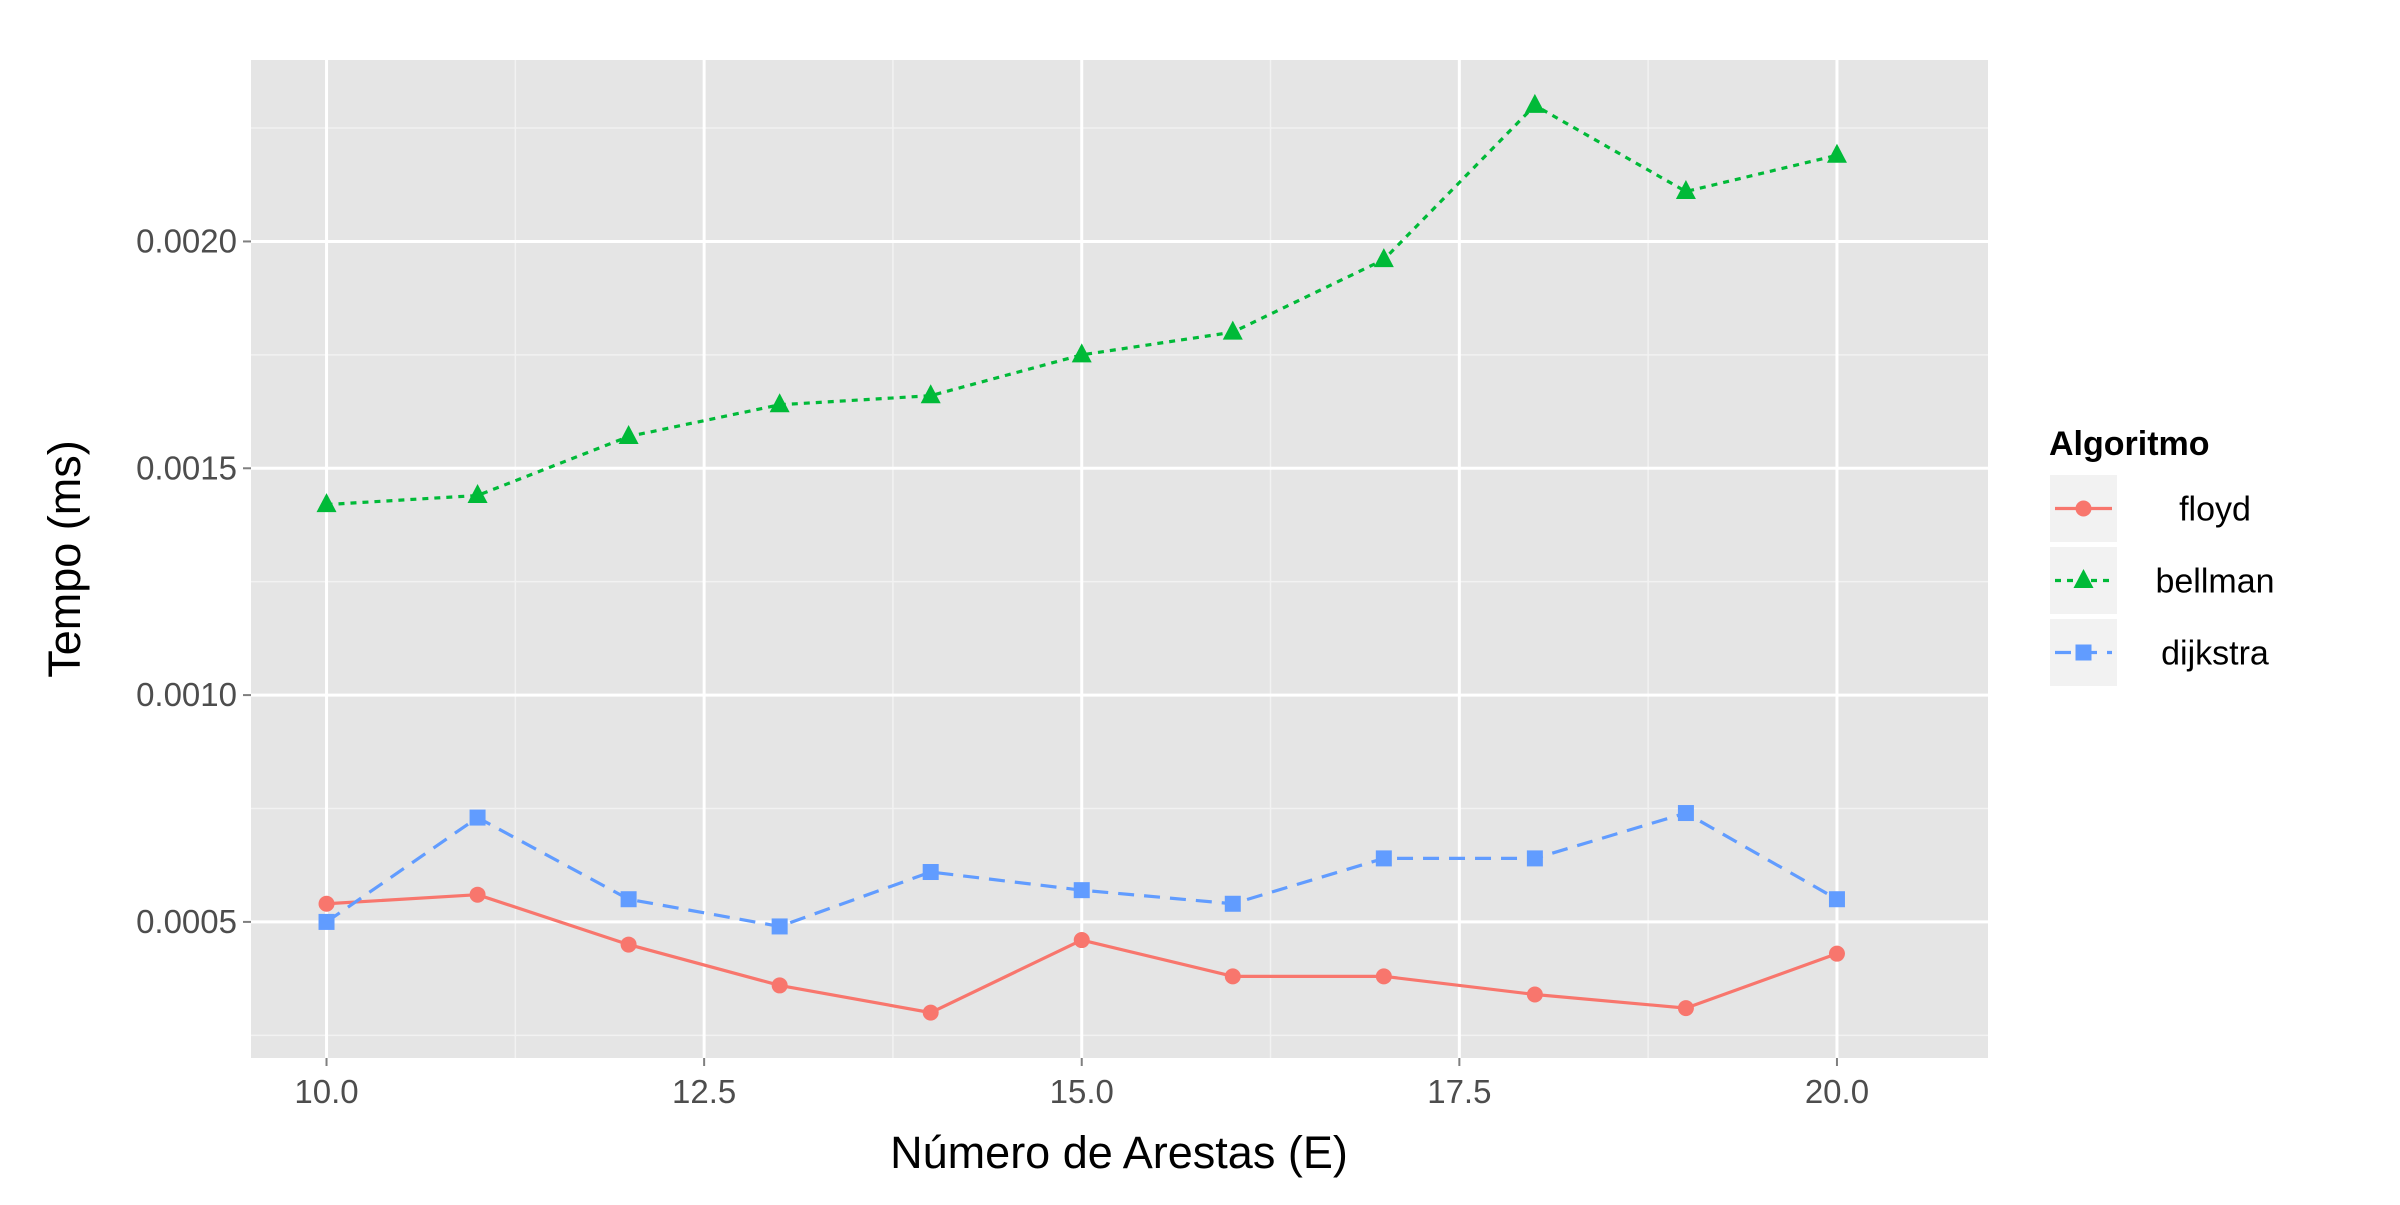  Describe the element at coordinates (186, 694) in the screenshot. I see `y-tick-label: 0.0010` at that location.